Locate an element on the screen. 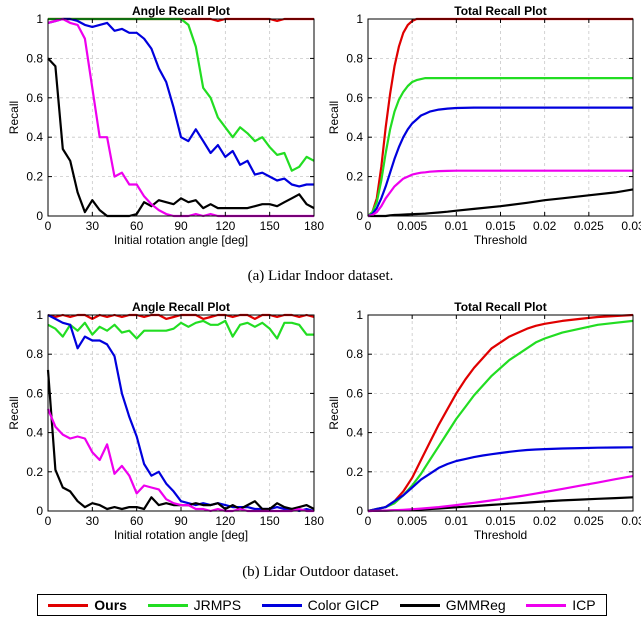  legend-item-jrmps: JRMPS is located at coordinates (194, 605).